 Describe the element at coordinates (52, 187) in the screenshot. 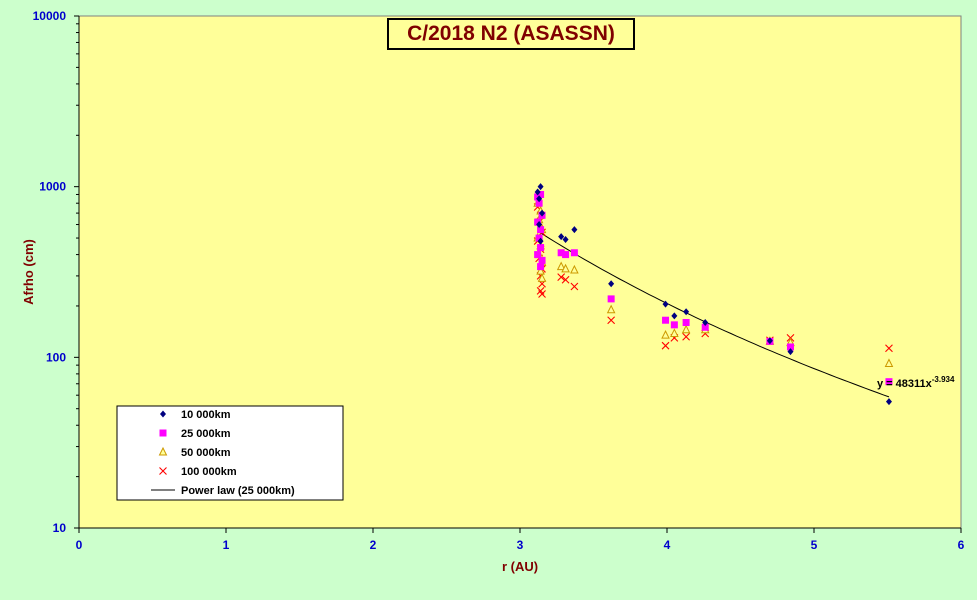

I see `y-tick-label: 1000` at that location.